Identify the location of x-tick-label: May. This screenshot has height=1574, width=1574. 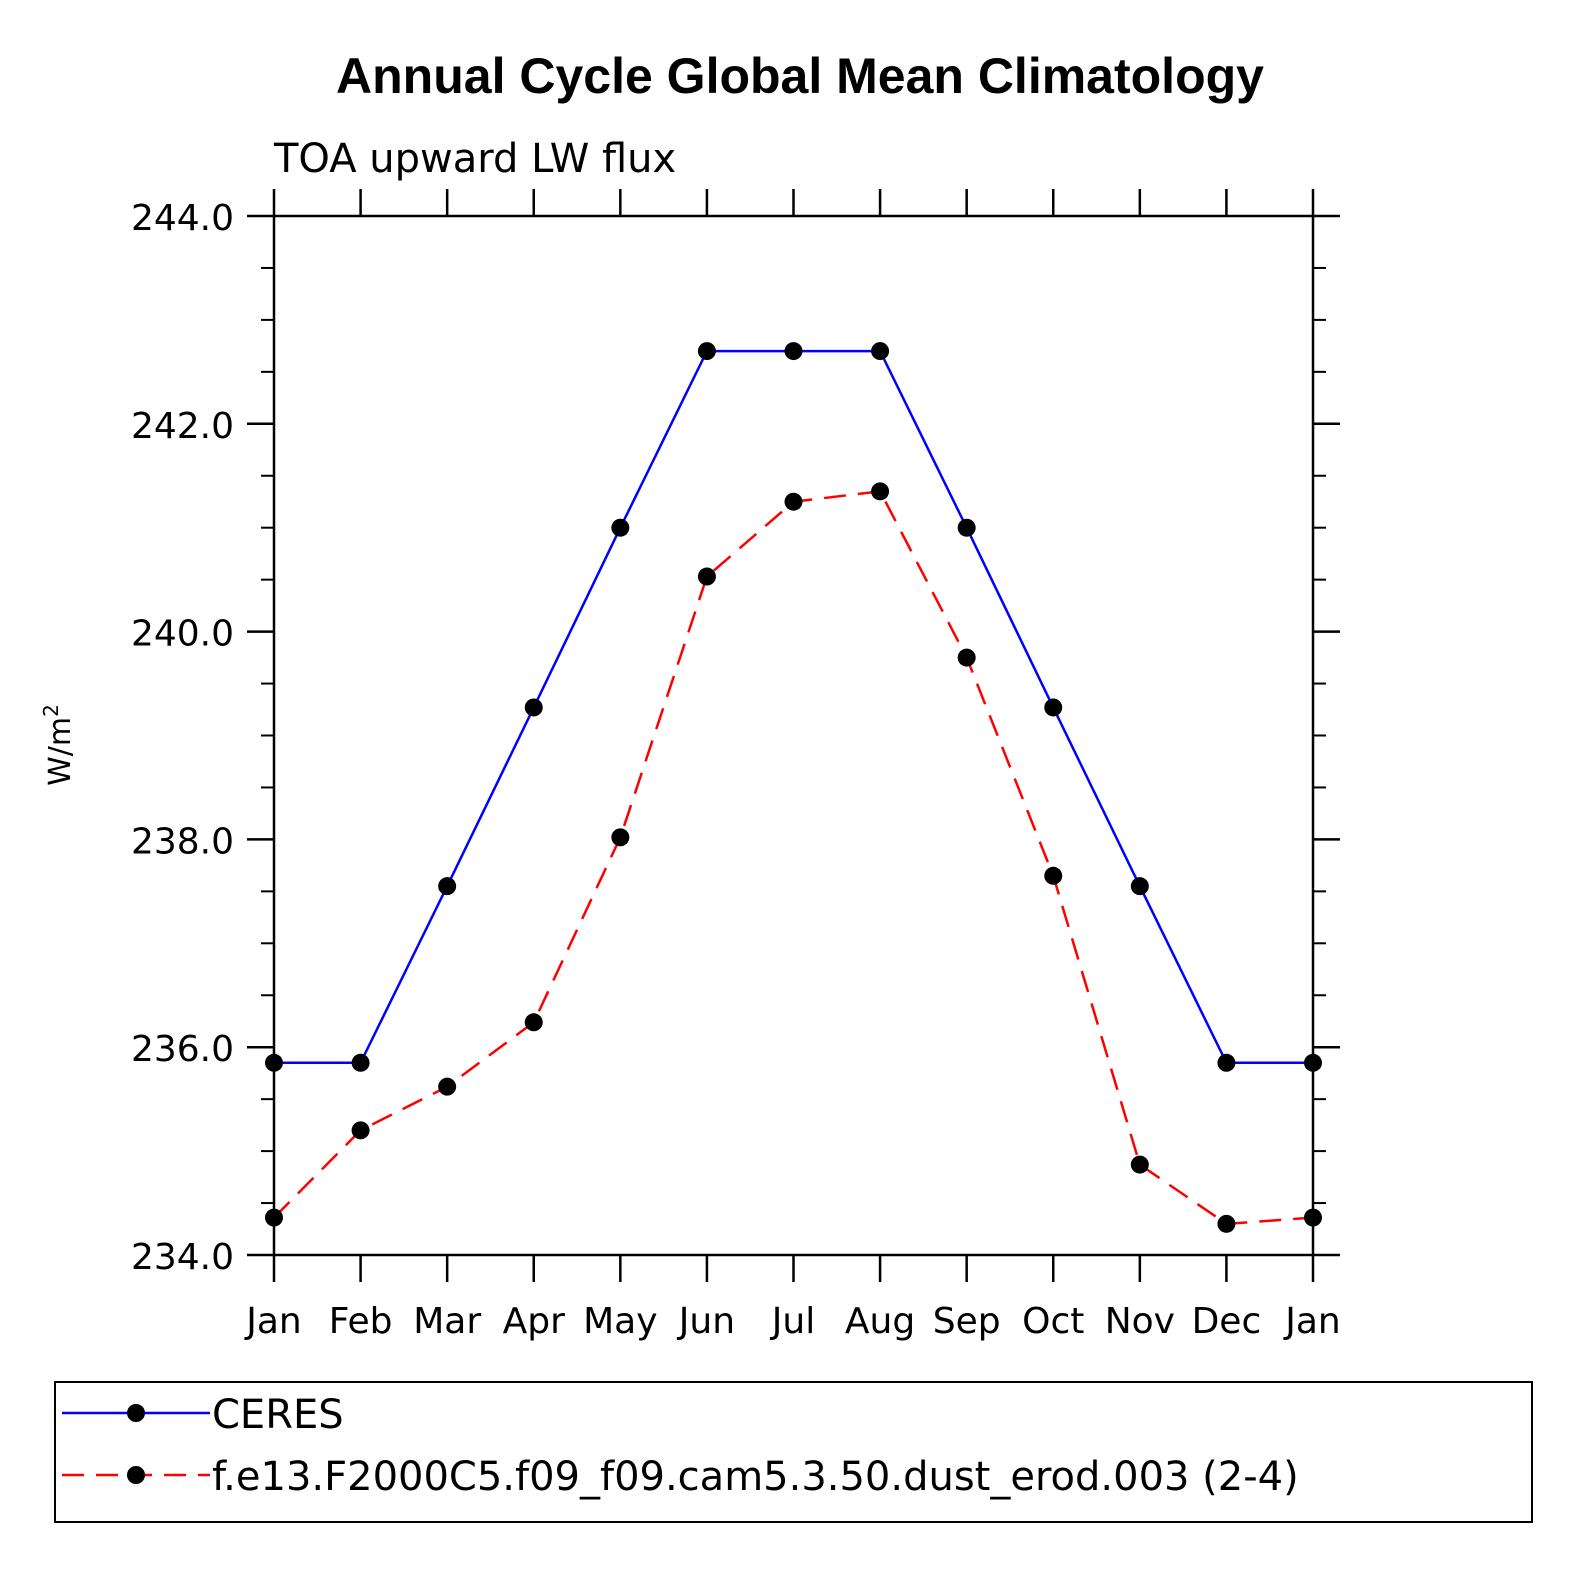
(620, 1321).